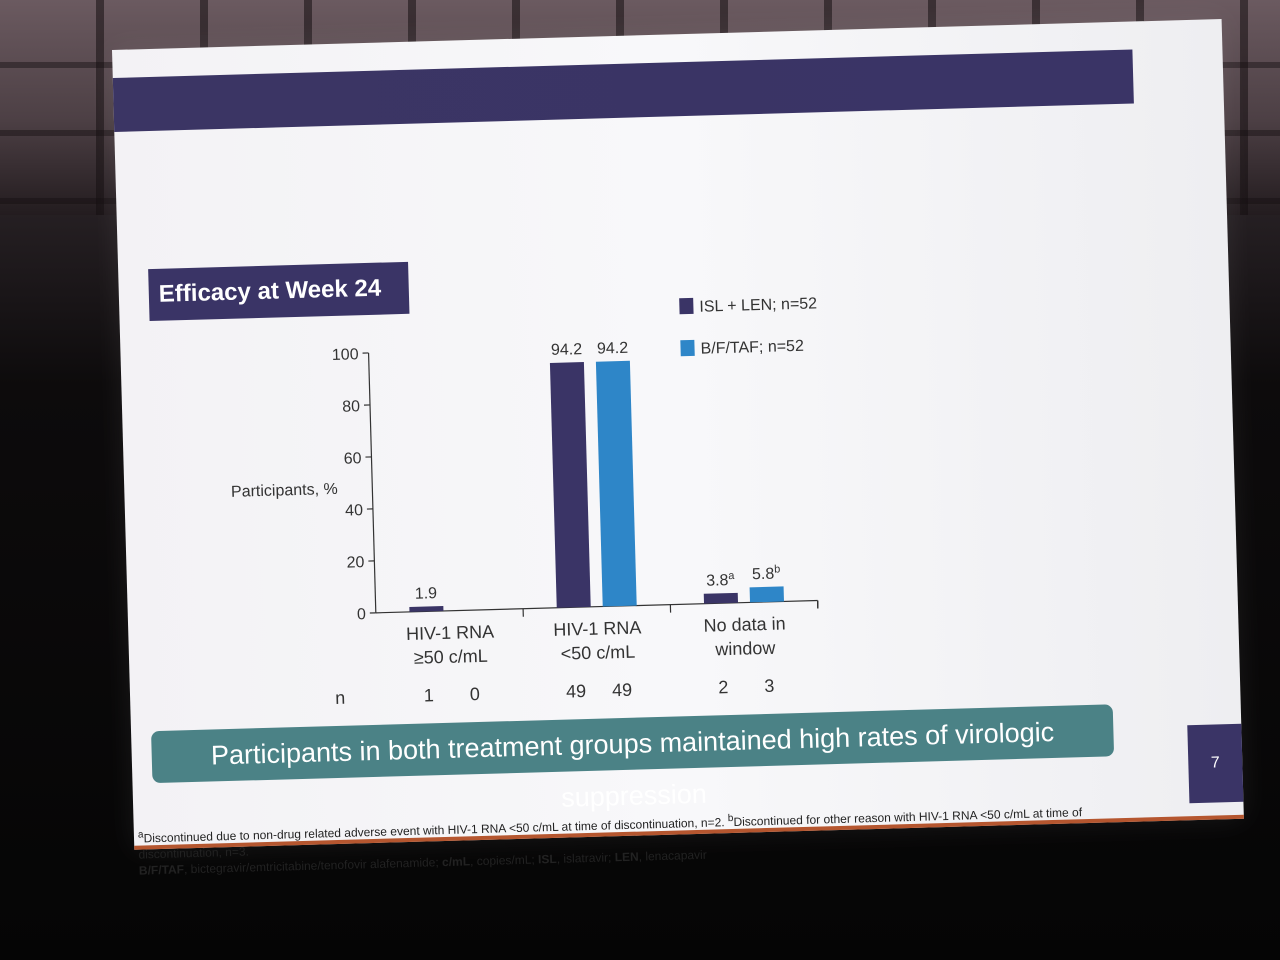 The height and width of the screenshot is (960, 1280). What do you see at coordinates (585, 858) in the screenshot?
I see `abbr-def-isl: , islatravir;` at bounding box center [585, 858].